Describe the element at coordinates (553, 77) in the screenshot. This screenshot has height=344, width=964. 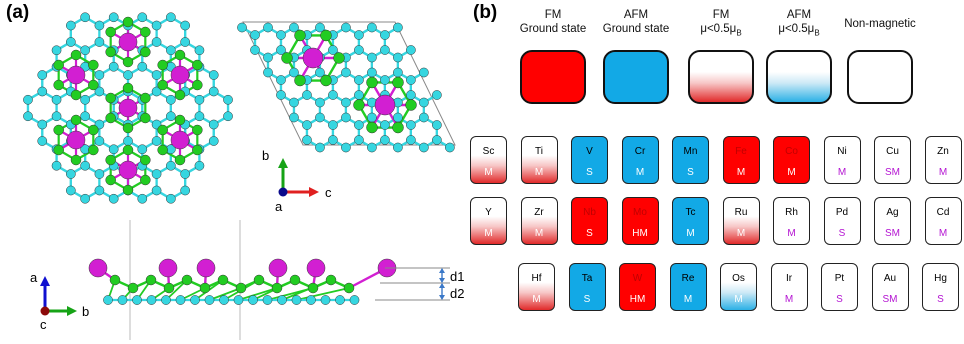
I see `legend-swatch-fm` at that location.